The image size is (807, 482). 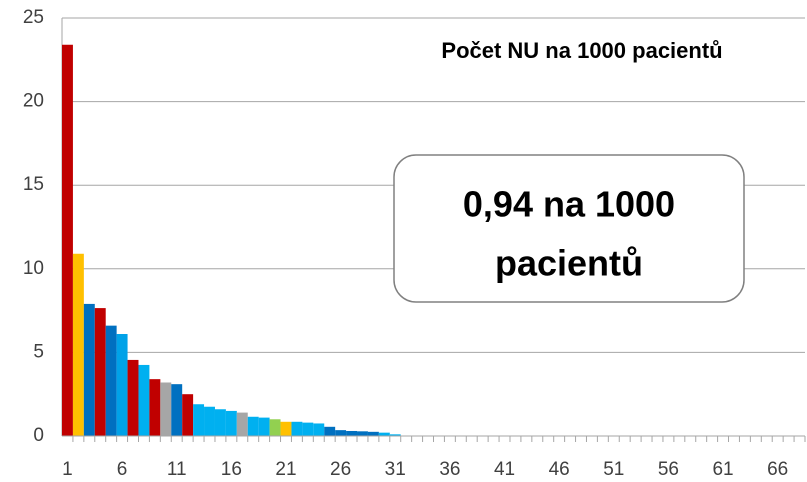 I want to click on annotation-text: 0,94 na 1000, so click(x=569, y=204).